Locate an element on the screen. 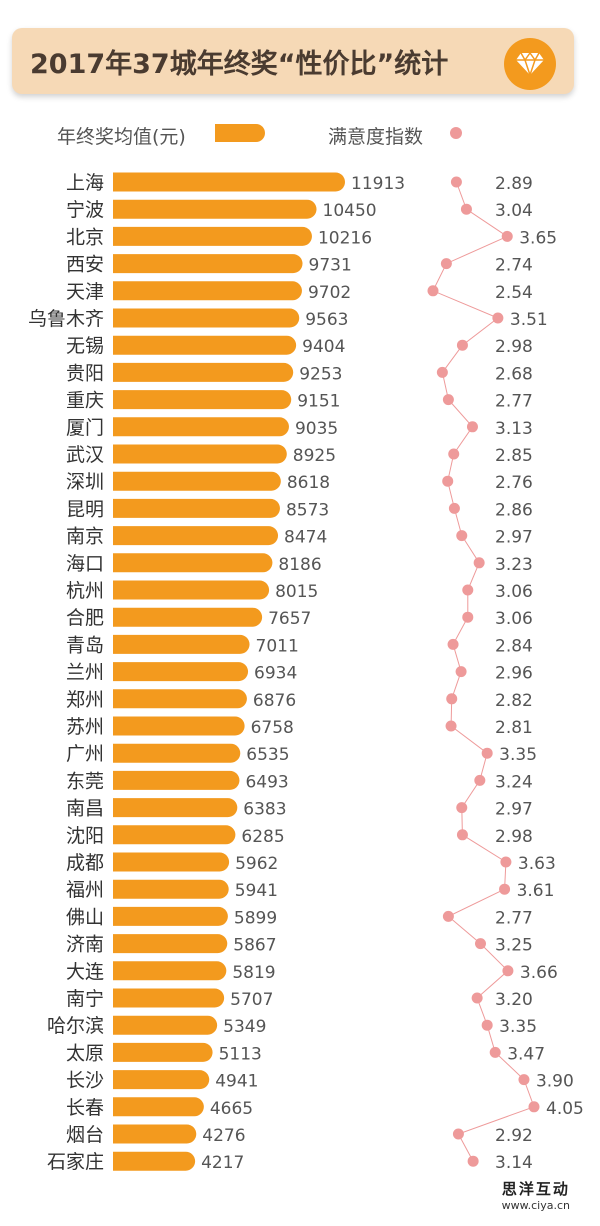 Image resolution: width=600 pixels, height=1226 pixels. category-label: 苏州 is located at coordinates (85, 727).